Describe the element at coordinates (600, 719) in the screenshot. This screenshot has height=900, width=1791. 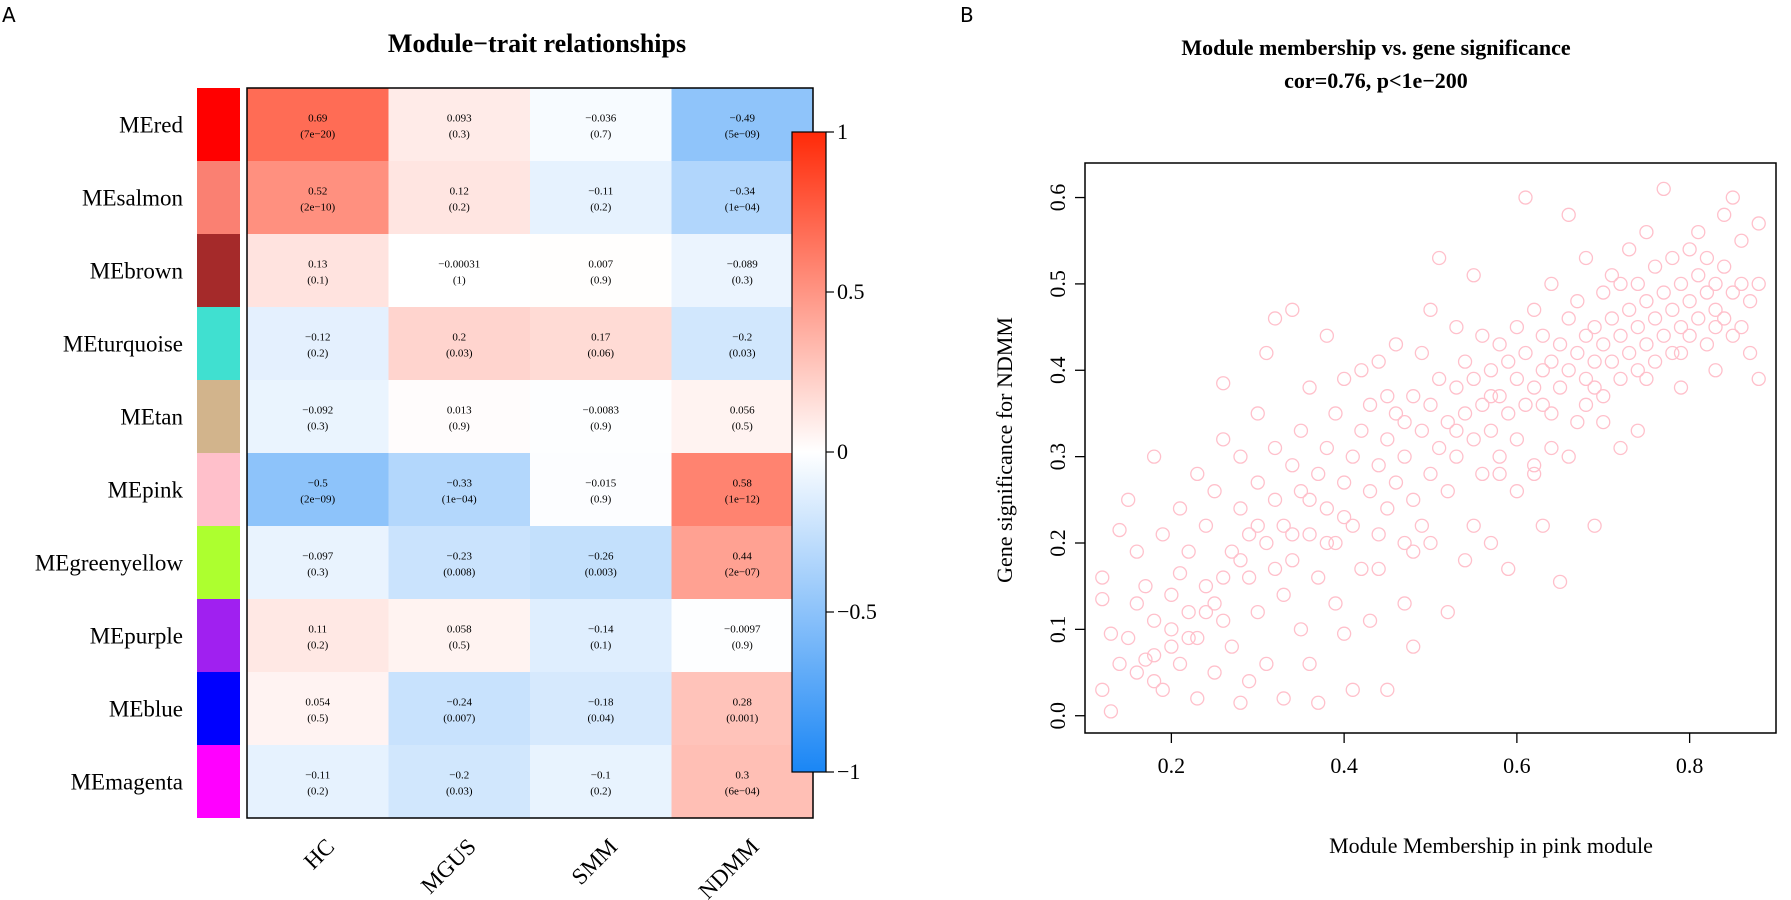
I see `cell-pvalue-label: (0.04)` at that location.